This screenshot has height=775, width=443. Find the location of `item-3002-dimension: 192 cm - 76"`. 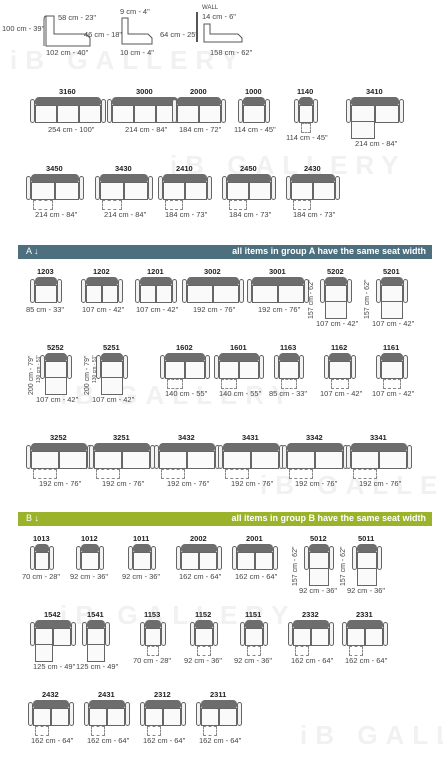

item-3002-dimension: 192 cm - 76" is located at coordinates (214, 309).